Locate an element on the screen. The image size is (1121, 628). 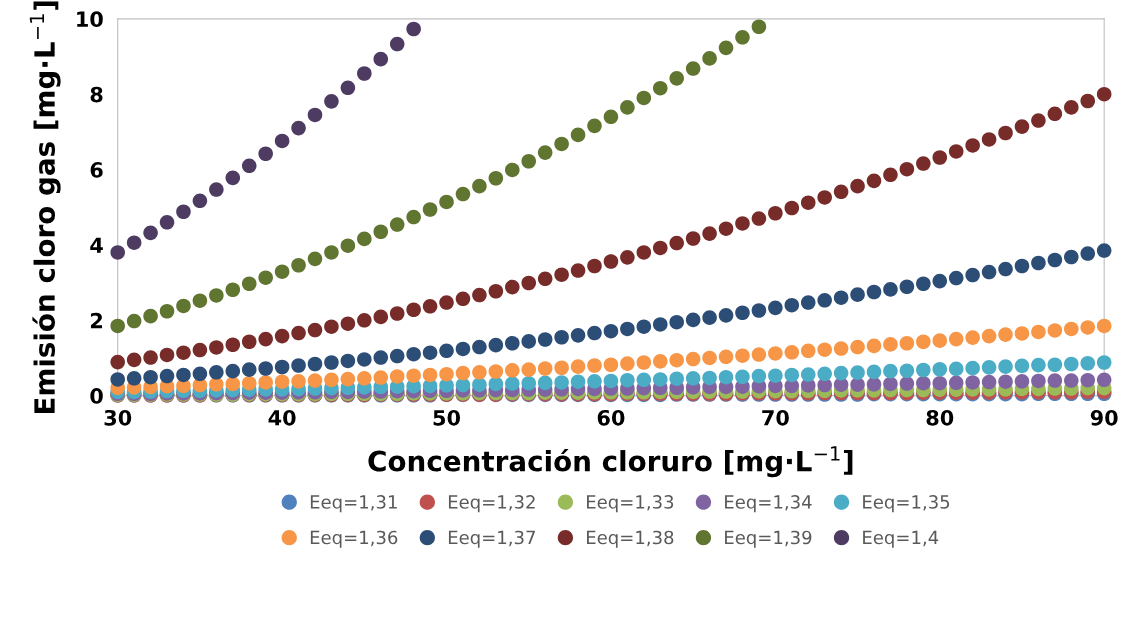
legend-label: Eeq=1,32 is located at coordinates (491, 504).